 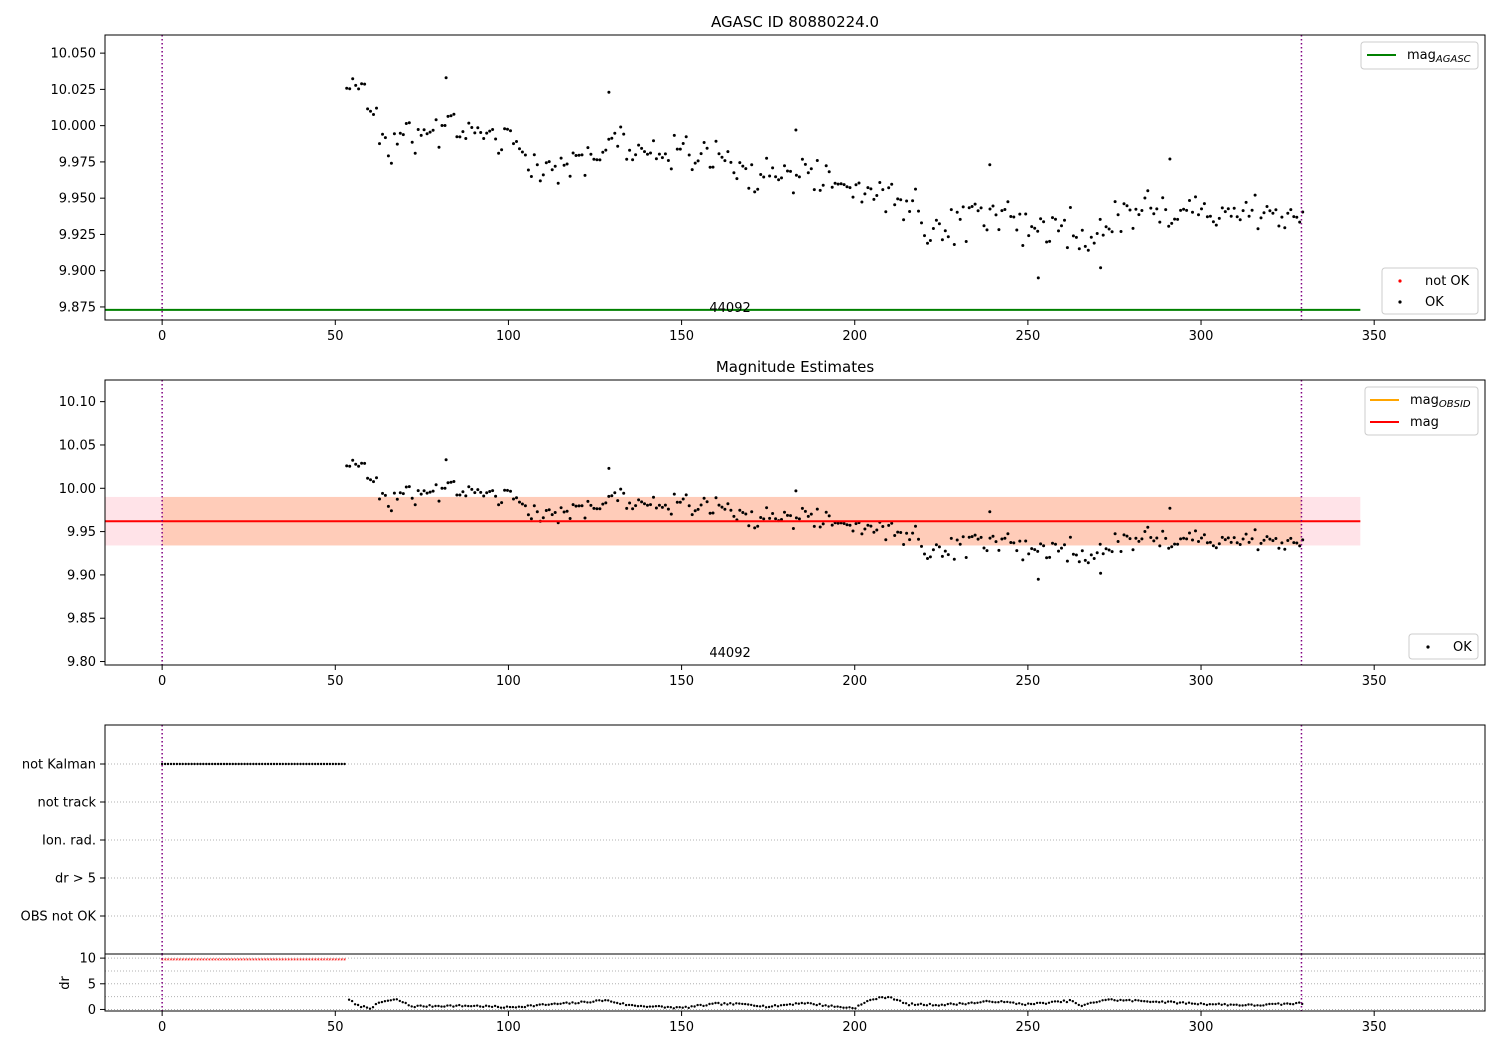 What do you see at coordinates (92, 984) in the screenshot?
I see `y-tick-label: 5` at bounding box center [92, 984].